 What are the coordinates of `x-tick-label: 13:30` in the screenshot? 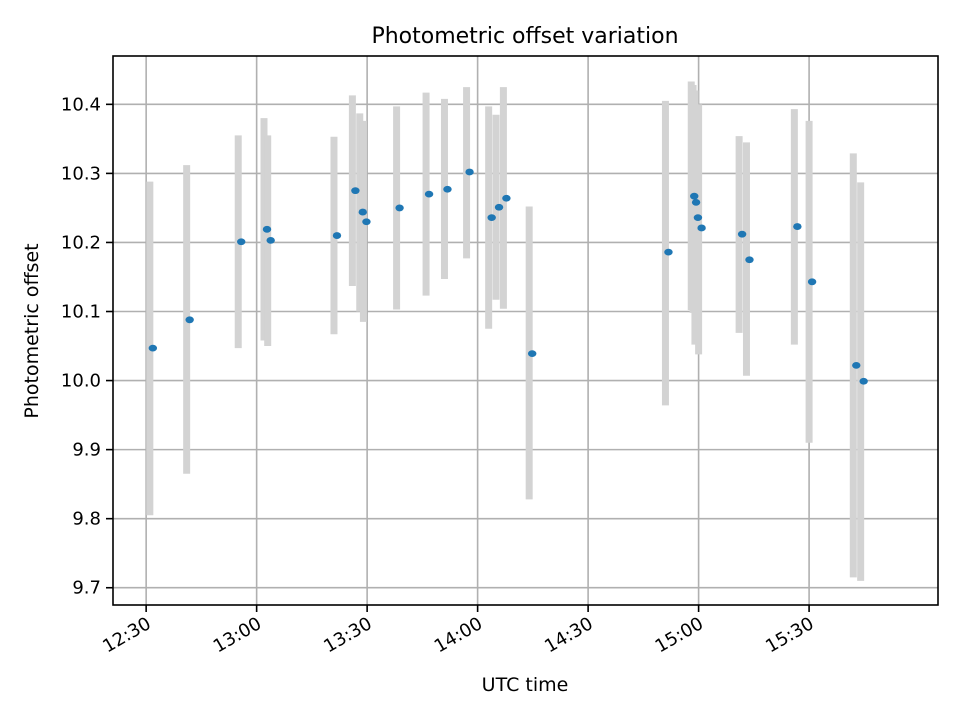 It's located at (347, 635).